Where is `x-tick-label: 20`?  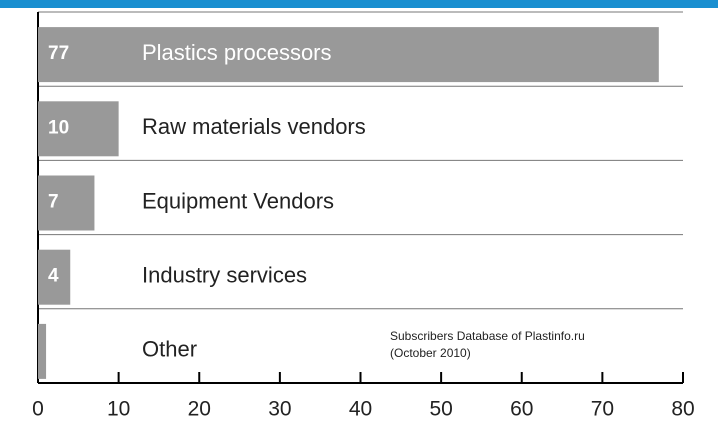 x-tick-label: 20 is located at coordinates (199, 409).